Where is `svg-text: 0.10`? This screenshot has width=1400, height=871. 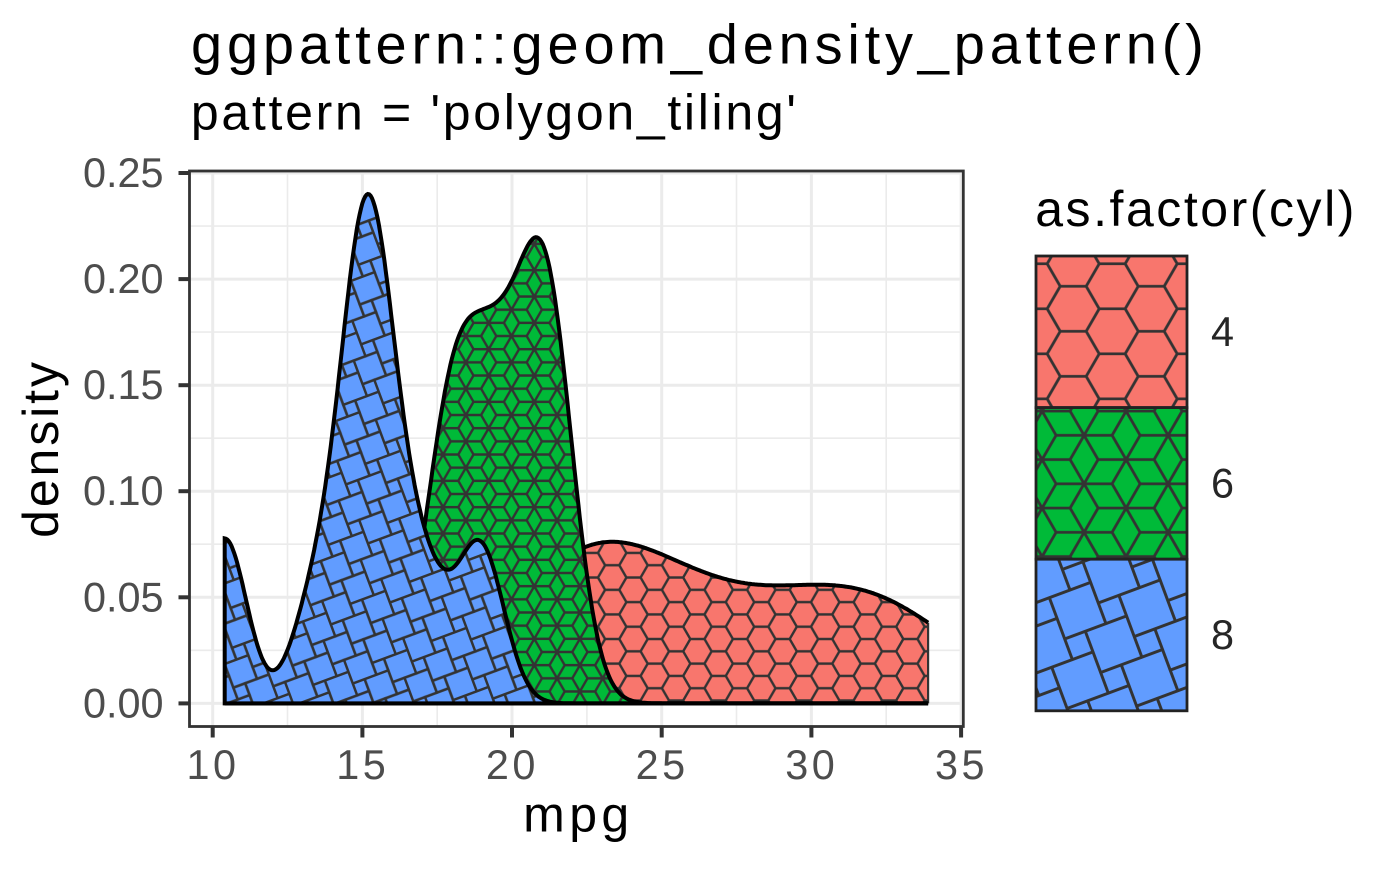
svg-text: 0.10 is located at coordinates (123, 491).